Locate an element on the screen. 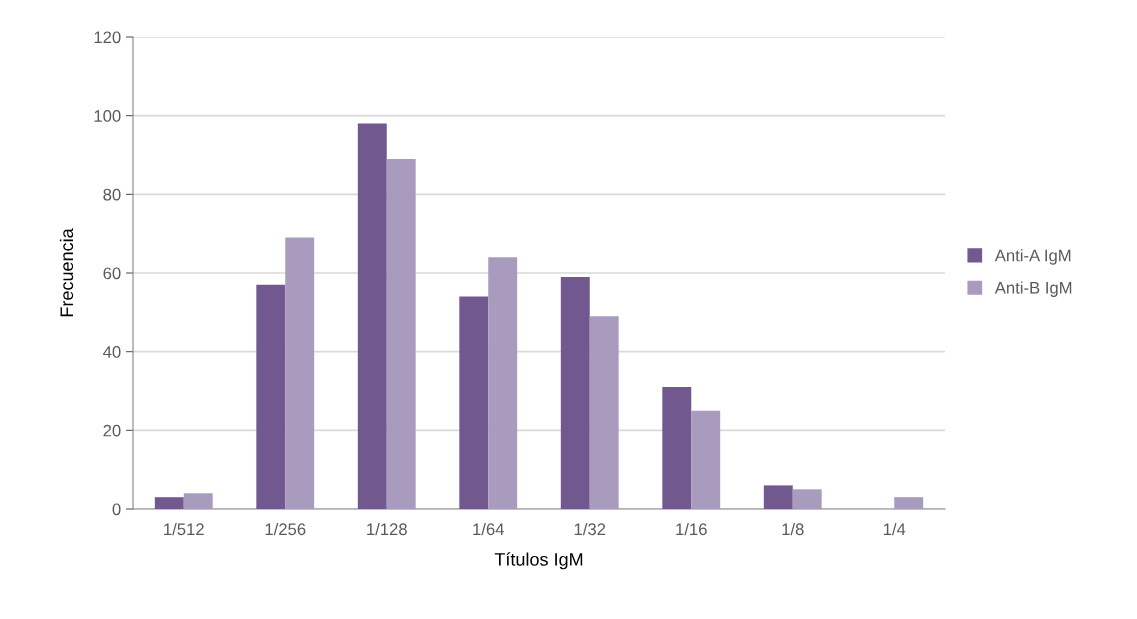 The width and height of the screenshot is (1137, 619). y-tick-label: 80 is located at coordinates (112, 194).